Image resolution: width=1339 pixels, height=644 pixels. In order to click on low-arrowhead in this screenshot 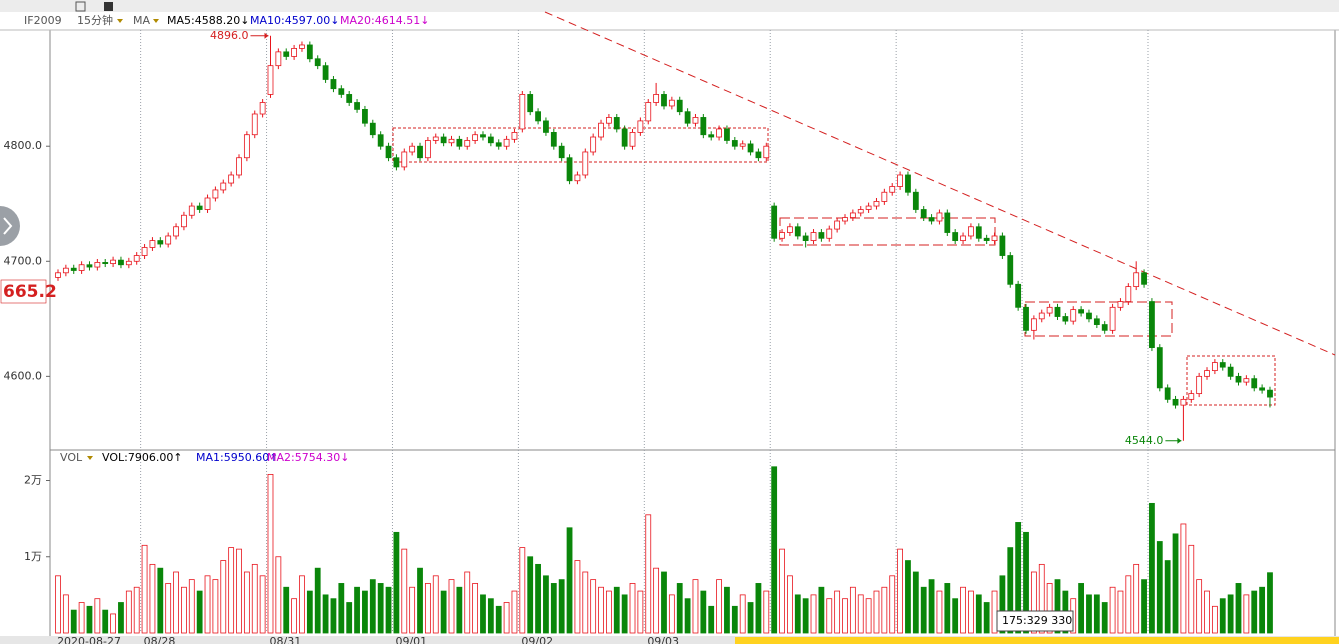, I will do `click(1179, 440)`.